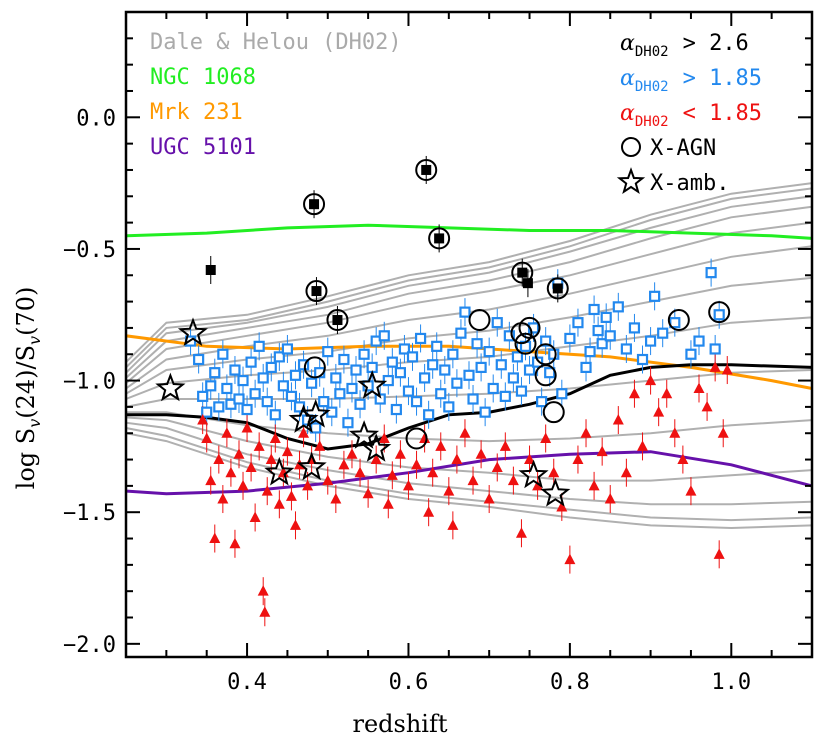 This screenshot has width=830, height=747. Describe the element at coordinates (684, 45) in the screenshot. I see `legend-alpha-gt-2-6: αDH02 > 2.6` at that location.